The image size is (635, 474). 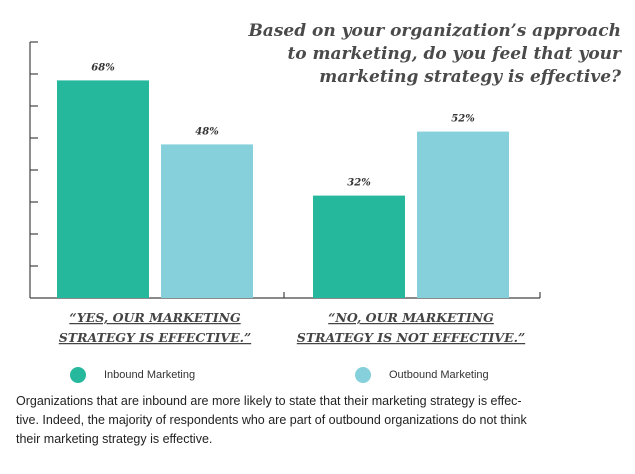 I want to click on data-label: 32%, so click(x=359, y=183).